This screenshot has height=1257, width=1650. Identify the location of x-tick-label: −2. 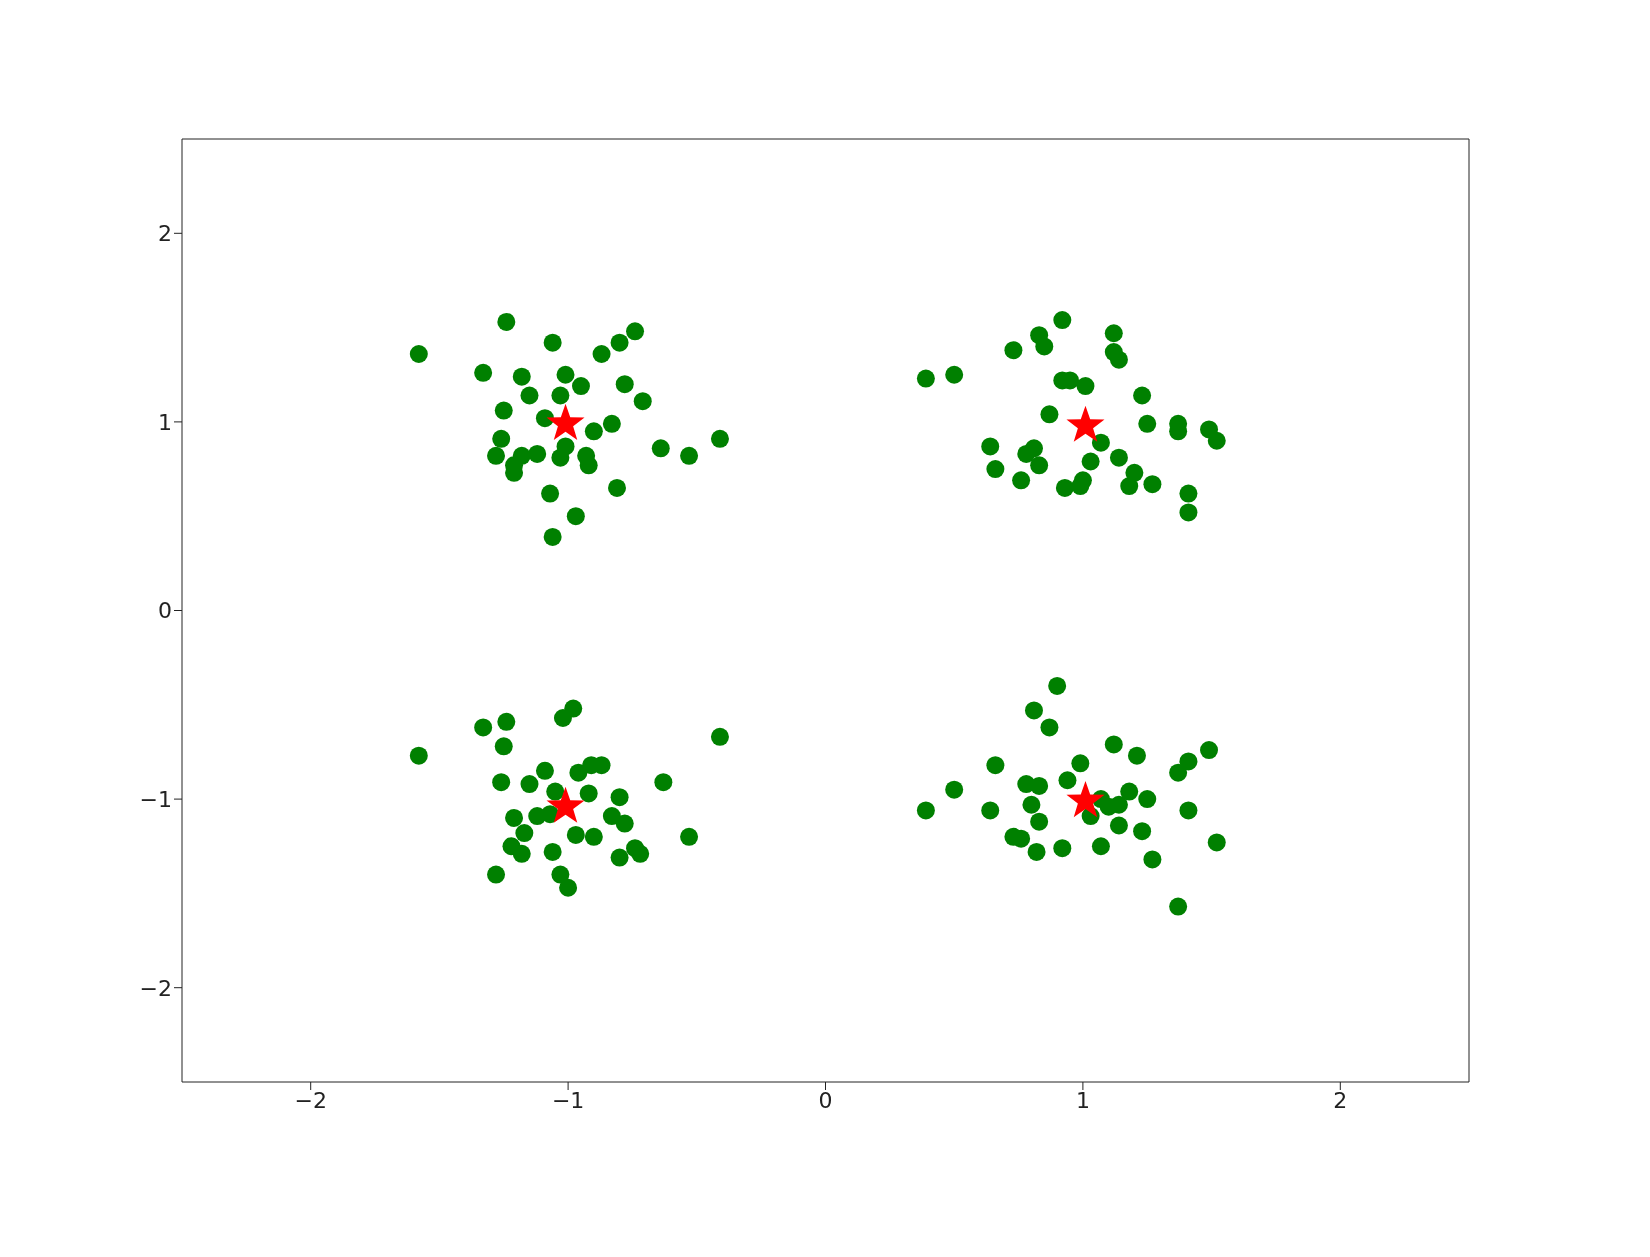
(310, 1100).